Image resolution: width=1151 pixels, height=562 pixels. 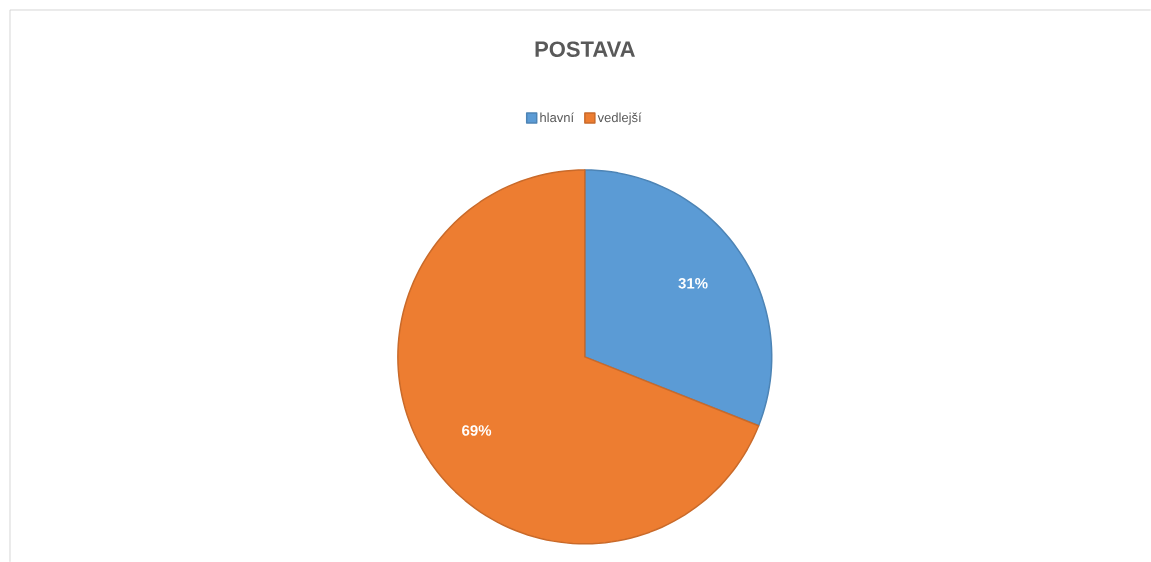 What do you see at coordinates (585, 49) in the screenshot?
I see `chart-title: POSTAVA` at bounding box center [585, 49].